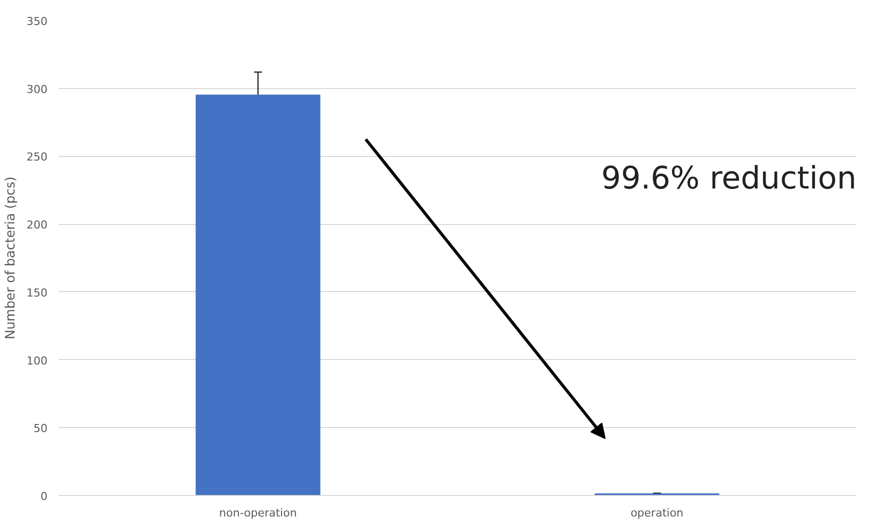 This screenshot has width=872, height=526. I want to click on y-tick-label: 50, so click(41, 429).